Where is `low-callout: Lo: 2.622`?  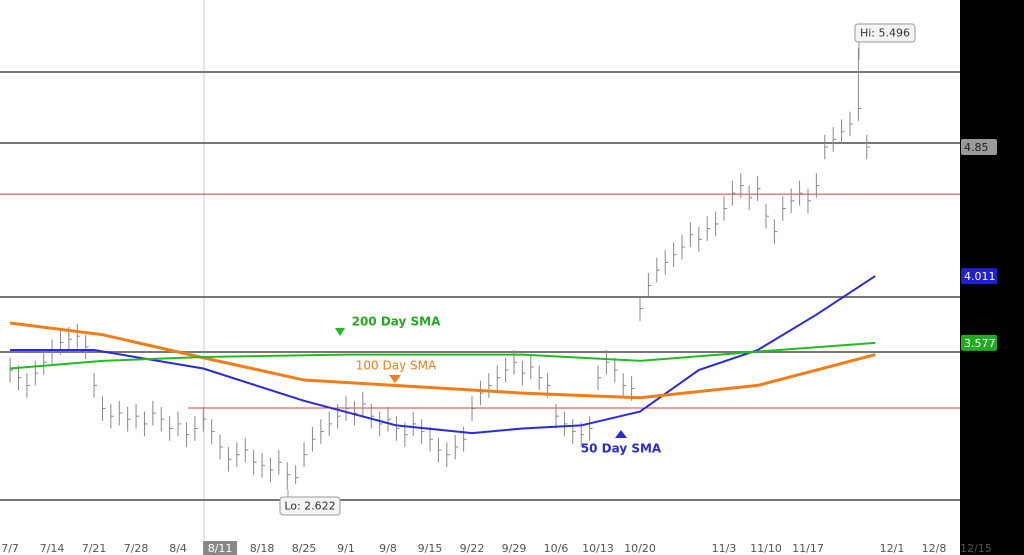 low-callout: Lo: 2.622 is located at coordinates (309, 506).